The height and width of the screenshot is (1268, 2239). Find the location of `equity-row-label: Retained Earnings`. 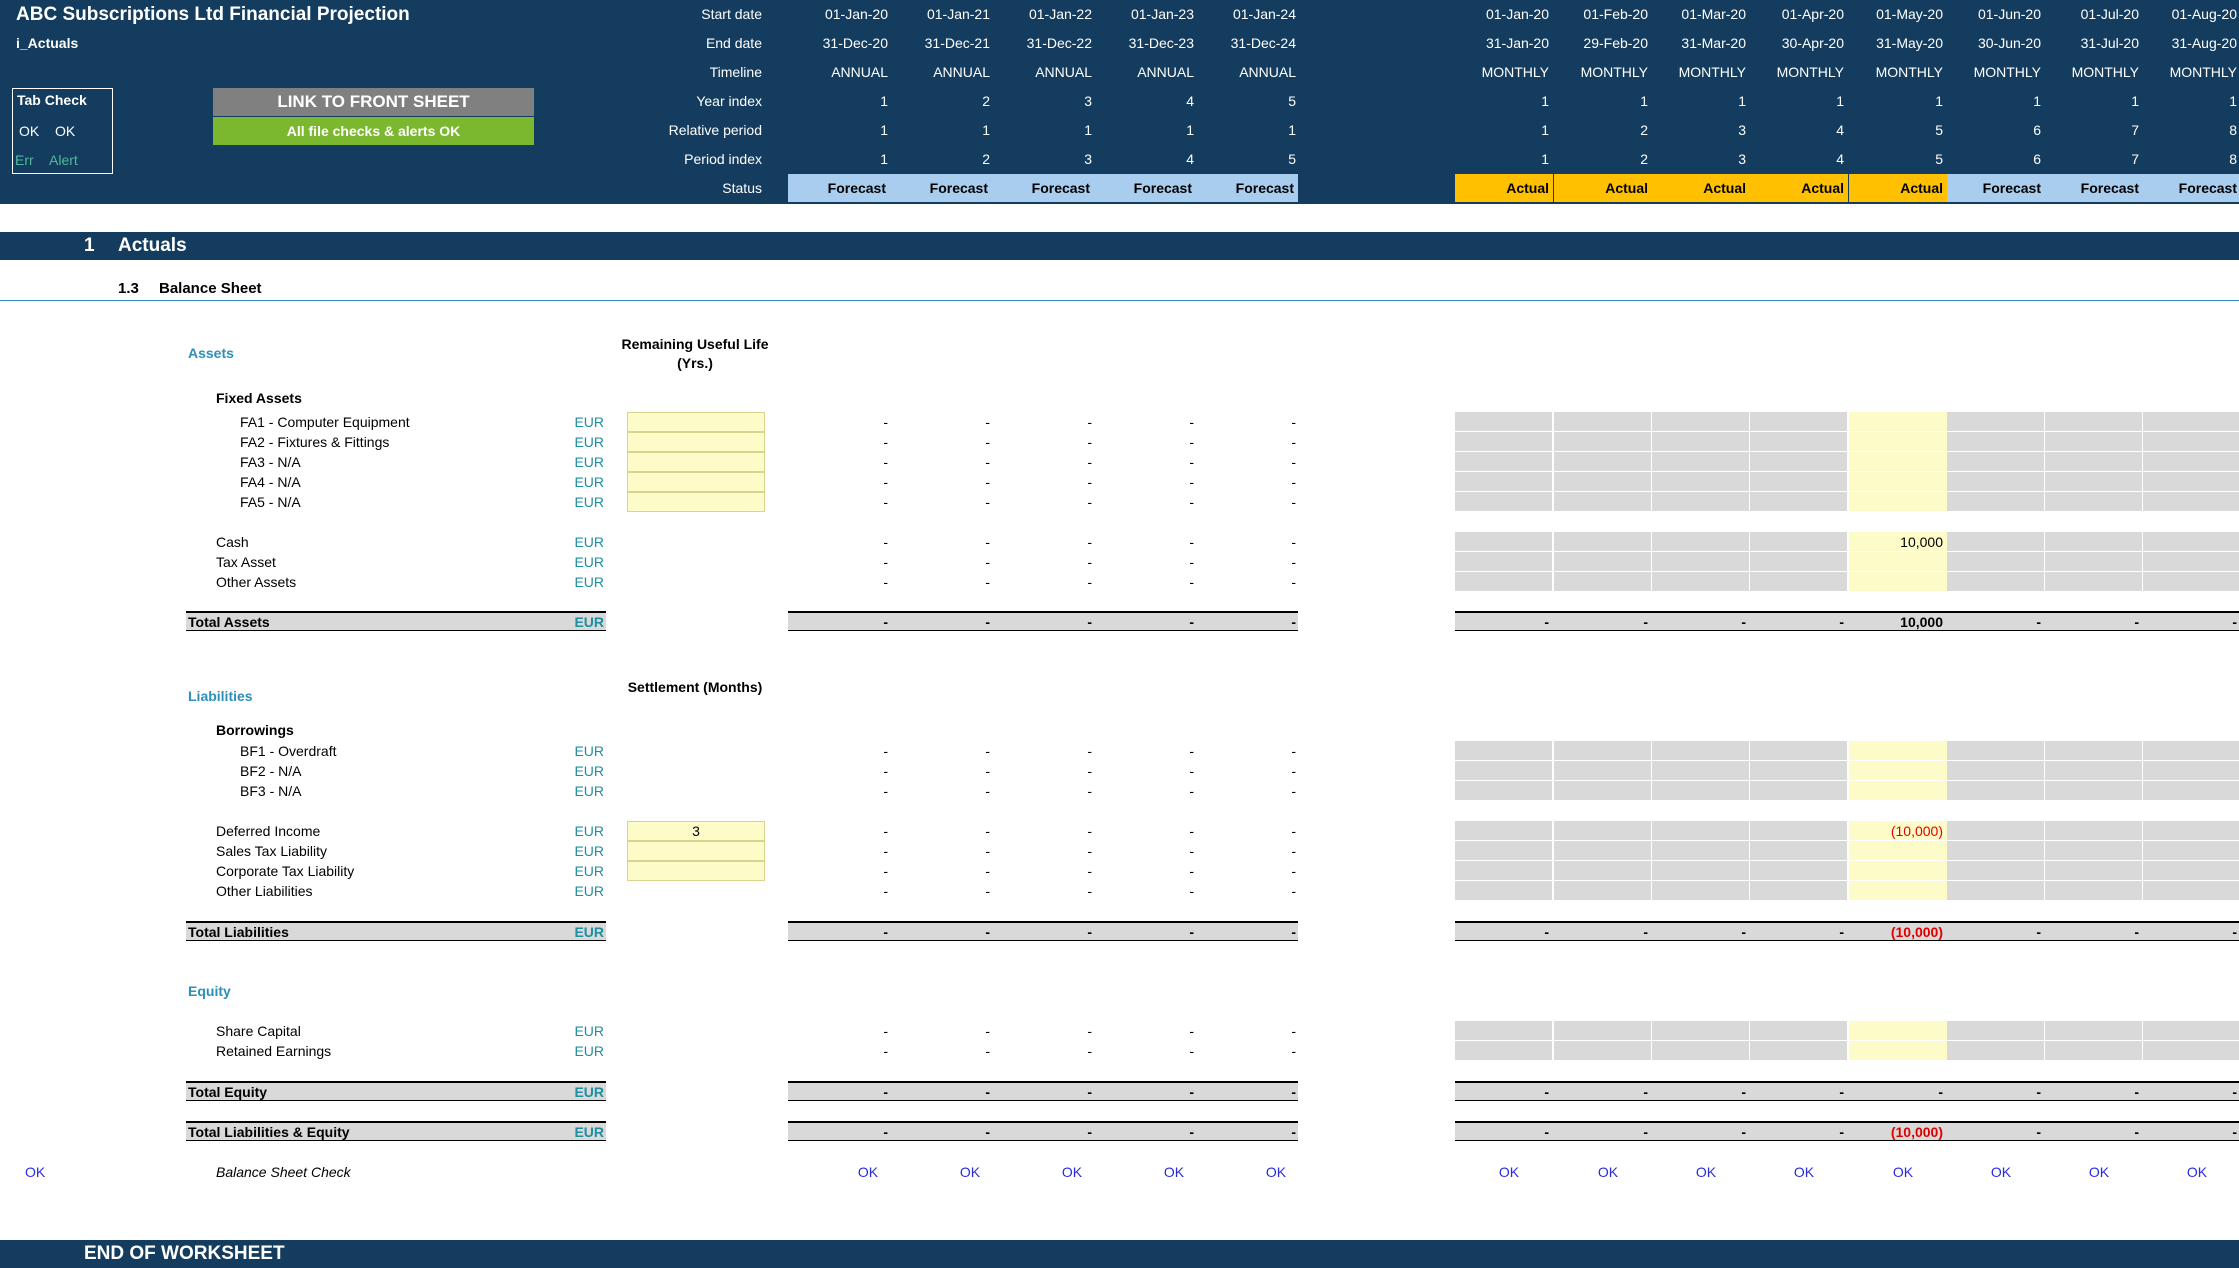

equity-row-label: Retained Earnings is located at coordinates (274, 1051).